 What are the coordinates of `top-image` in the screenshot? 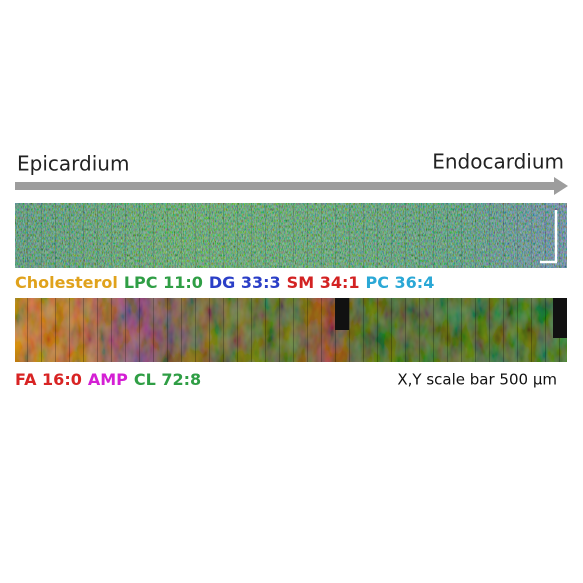 It's located at (291, 235).